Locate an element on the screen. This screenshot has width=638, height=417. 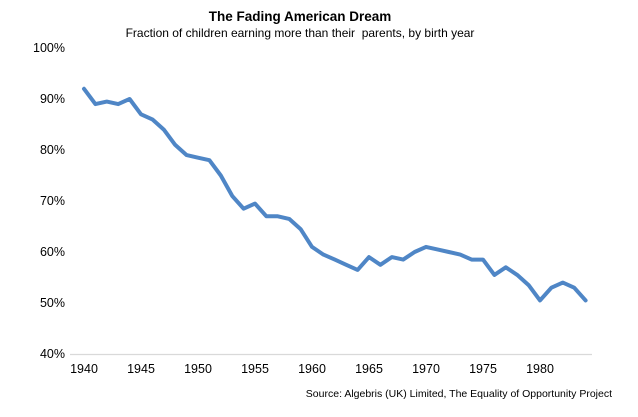
y-axis-tick-label: 40% is located at coordinates (52, 354).